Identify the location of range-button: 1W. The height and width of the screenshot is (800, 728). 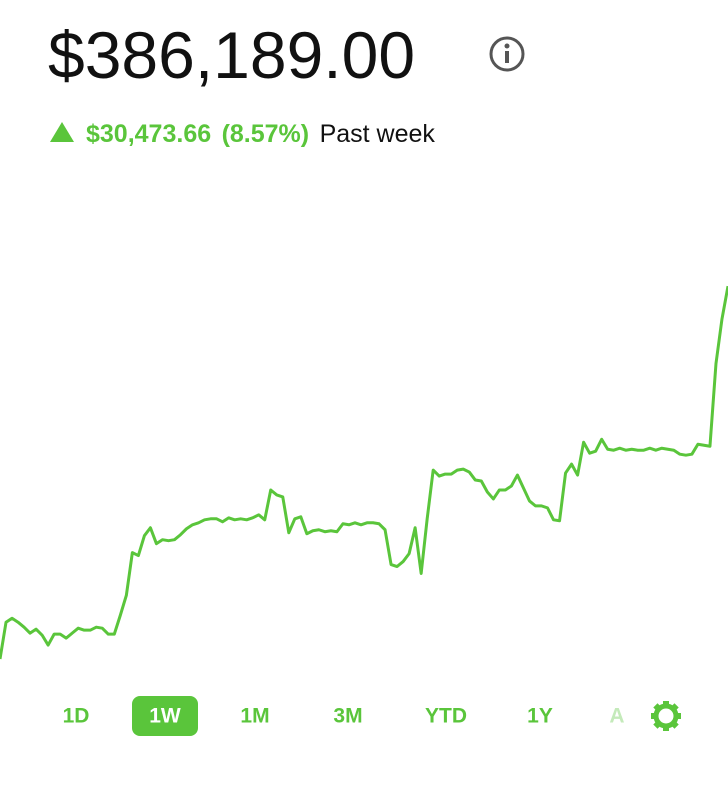
(165, 716).